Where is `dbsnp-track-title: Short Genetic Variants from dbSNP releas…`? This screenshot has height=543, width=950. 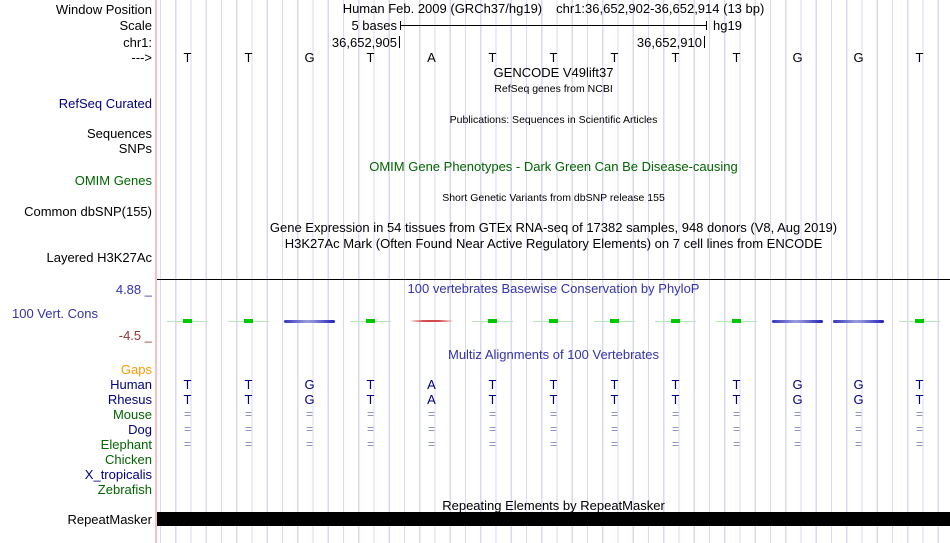 dbsnp-track-title: Short Genetic Variants from dbSNP releas… is located at coordinates (553, 198).